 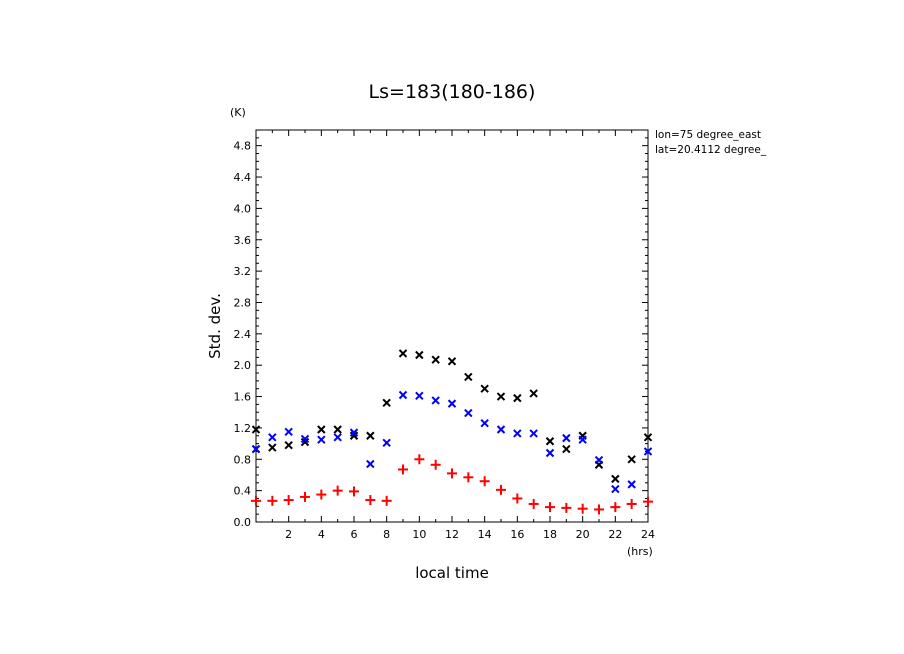 I want to click on x-tick-label-3: 8, so click(x=386, y=534).